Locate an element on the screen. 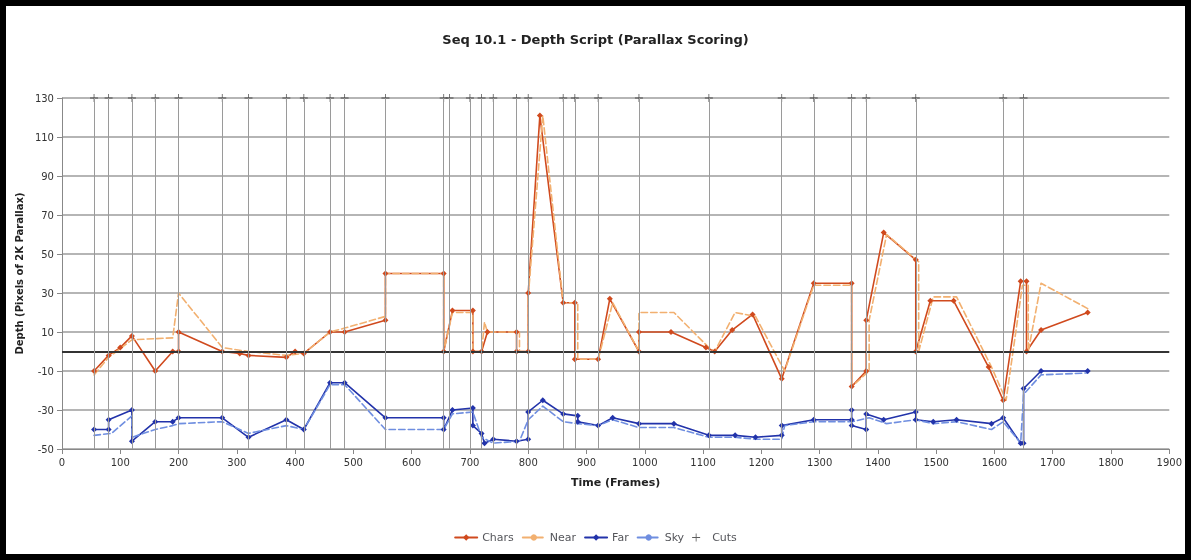 This screenshot has height=560, width=1191. y-tick-label: 50 is located at coordinates (47, 254).